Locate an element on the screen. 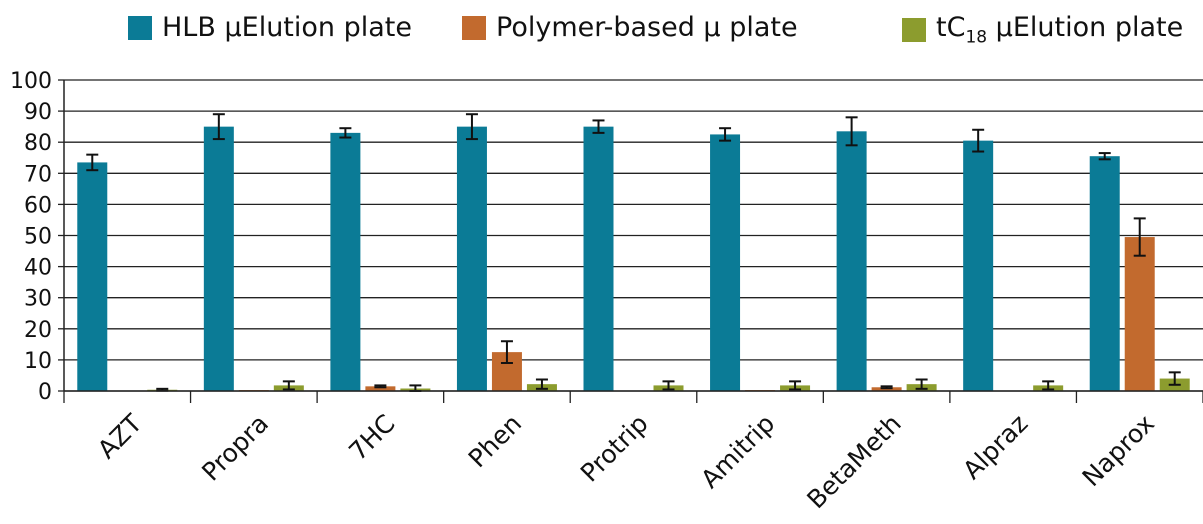 This screenshot has width=1203, height=524. category-label: Protrip is located at coordinates (614, 448).